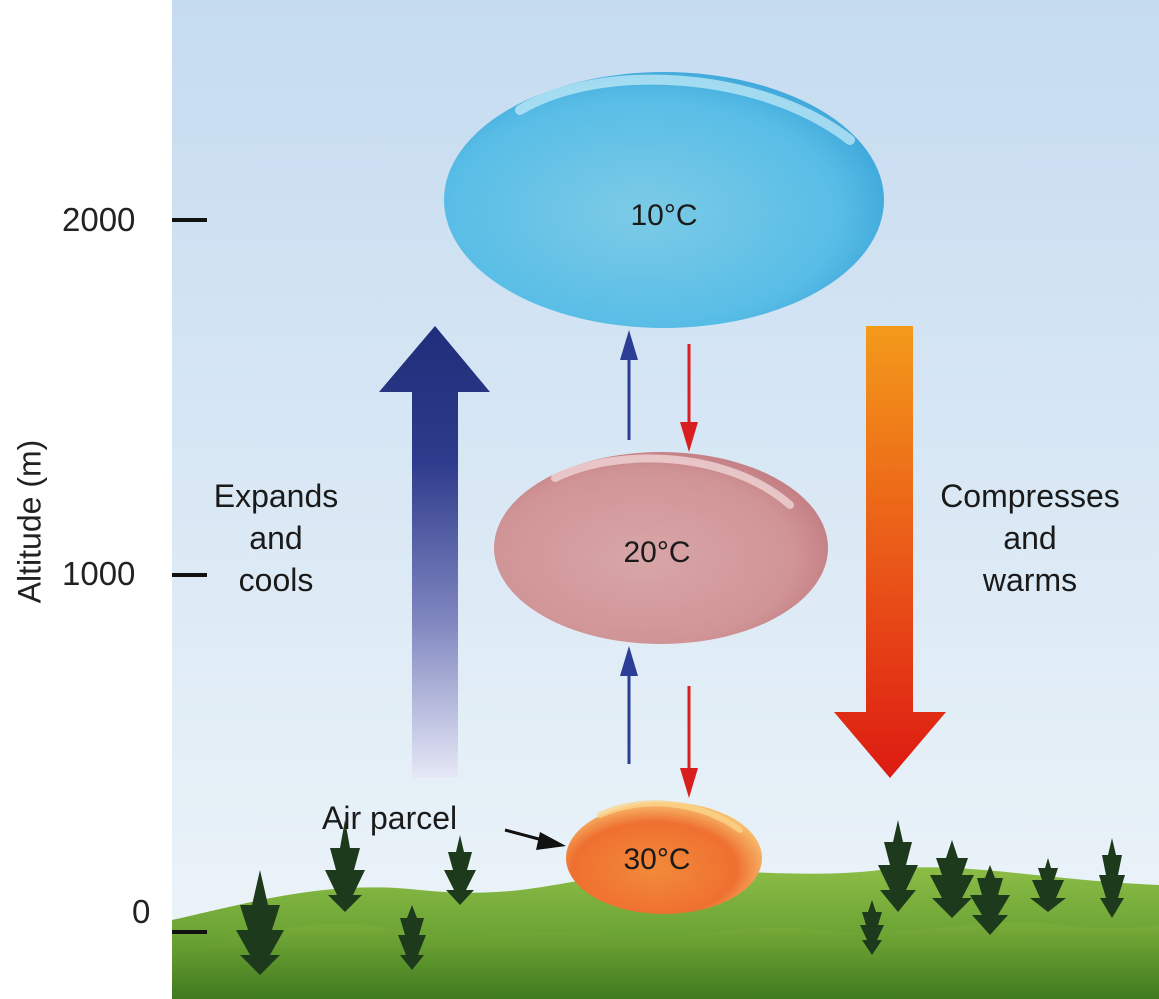 Image resolution: width=1159 pixels, height=999 pixels. Describe the element at coordinates (141, 911) in the screenshot. I see `tick-label-0: 0` at that location.